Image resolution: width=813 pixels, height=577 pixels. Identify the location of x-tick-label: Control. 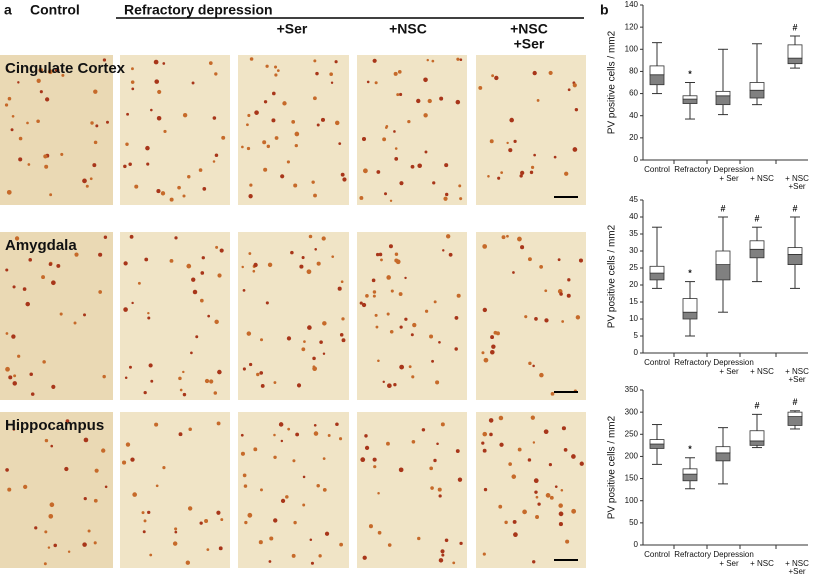
(657, 362).